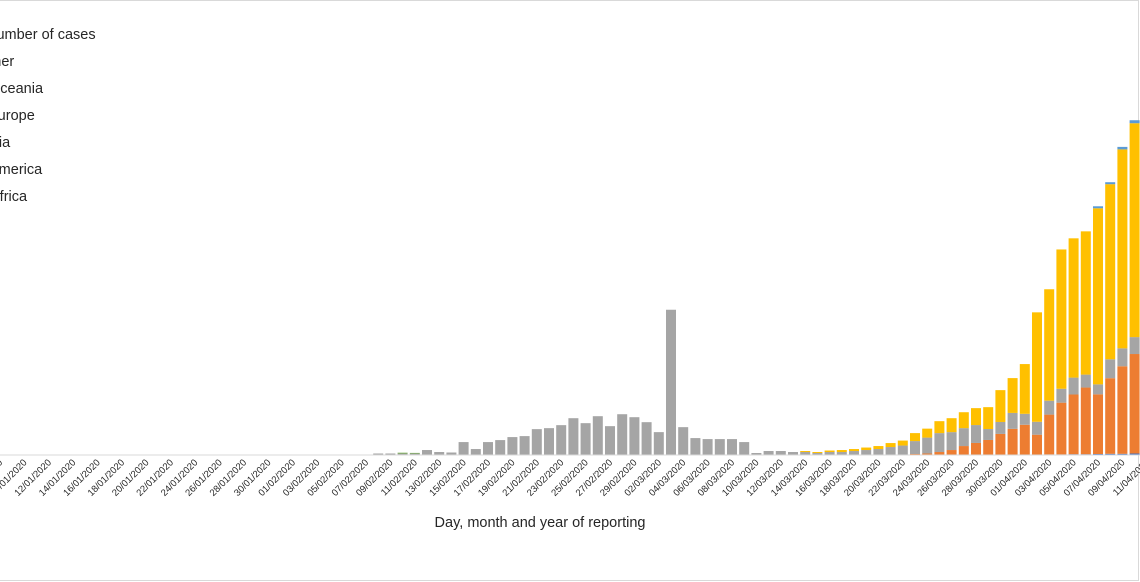 The height and width of the screenshot is (582, 1140). I want to click on x-axis-label: Day, month and year of reporting, so click(540, 523).